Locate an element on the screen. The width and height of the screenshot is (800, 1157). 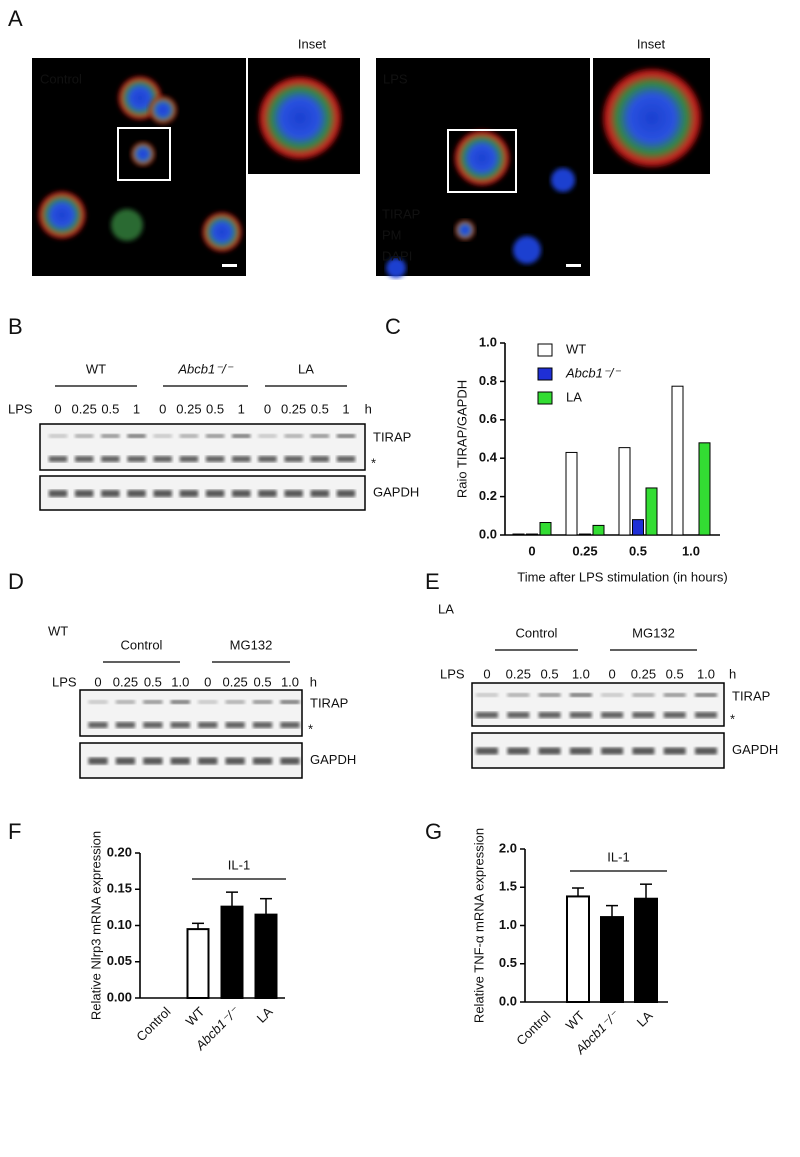
panel-letter: C is located at coordinates (393, 326).